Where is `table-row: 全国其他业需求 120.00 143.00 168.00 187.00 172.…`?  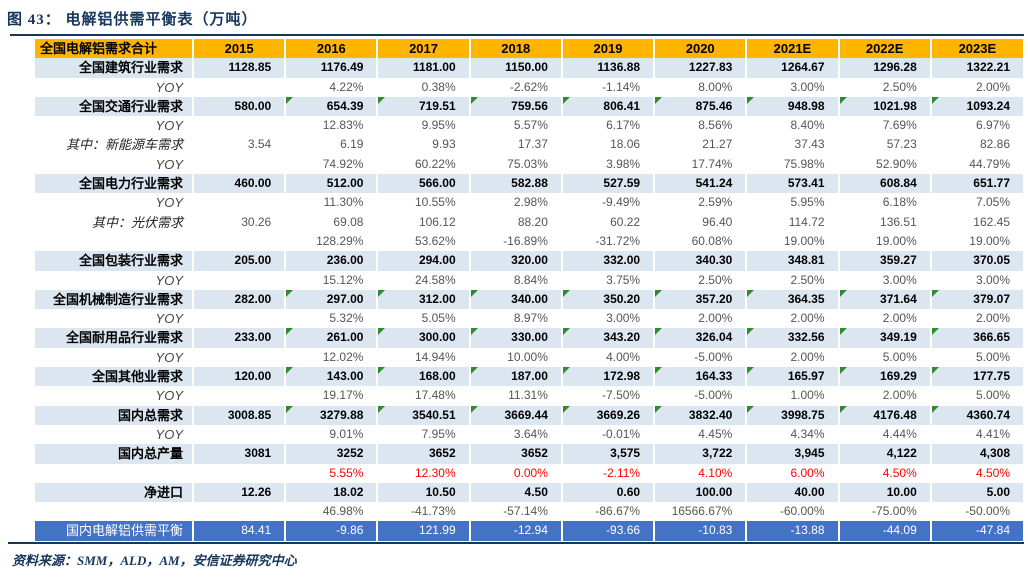
table-row: 全国其他业需求 120.00 143.00 168.00 187.00 172.… is located at coordinates (529, 377).